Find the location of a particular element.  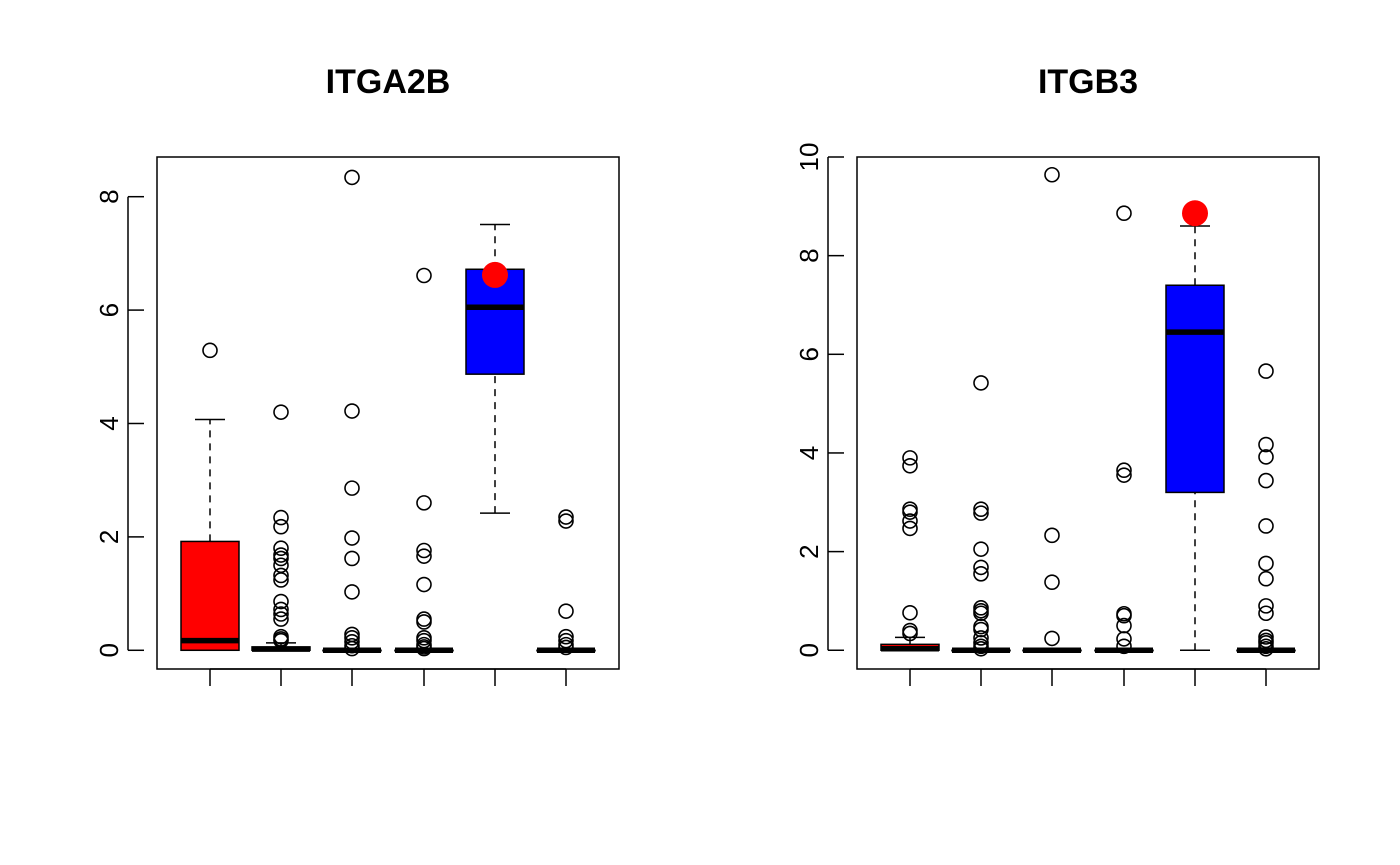

y-tick-label: 2 is located at coordinates (109, 537).